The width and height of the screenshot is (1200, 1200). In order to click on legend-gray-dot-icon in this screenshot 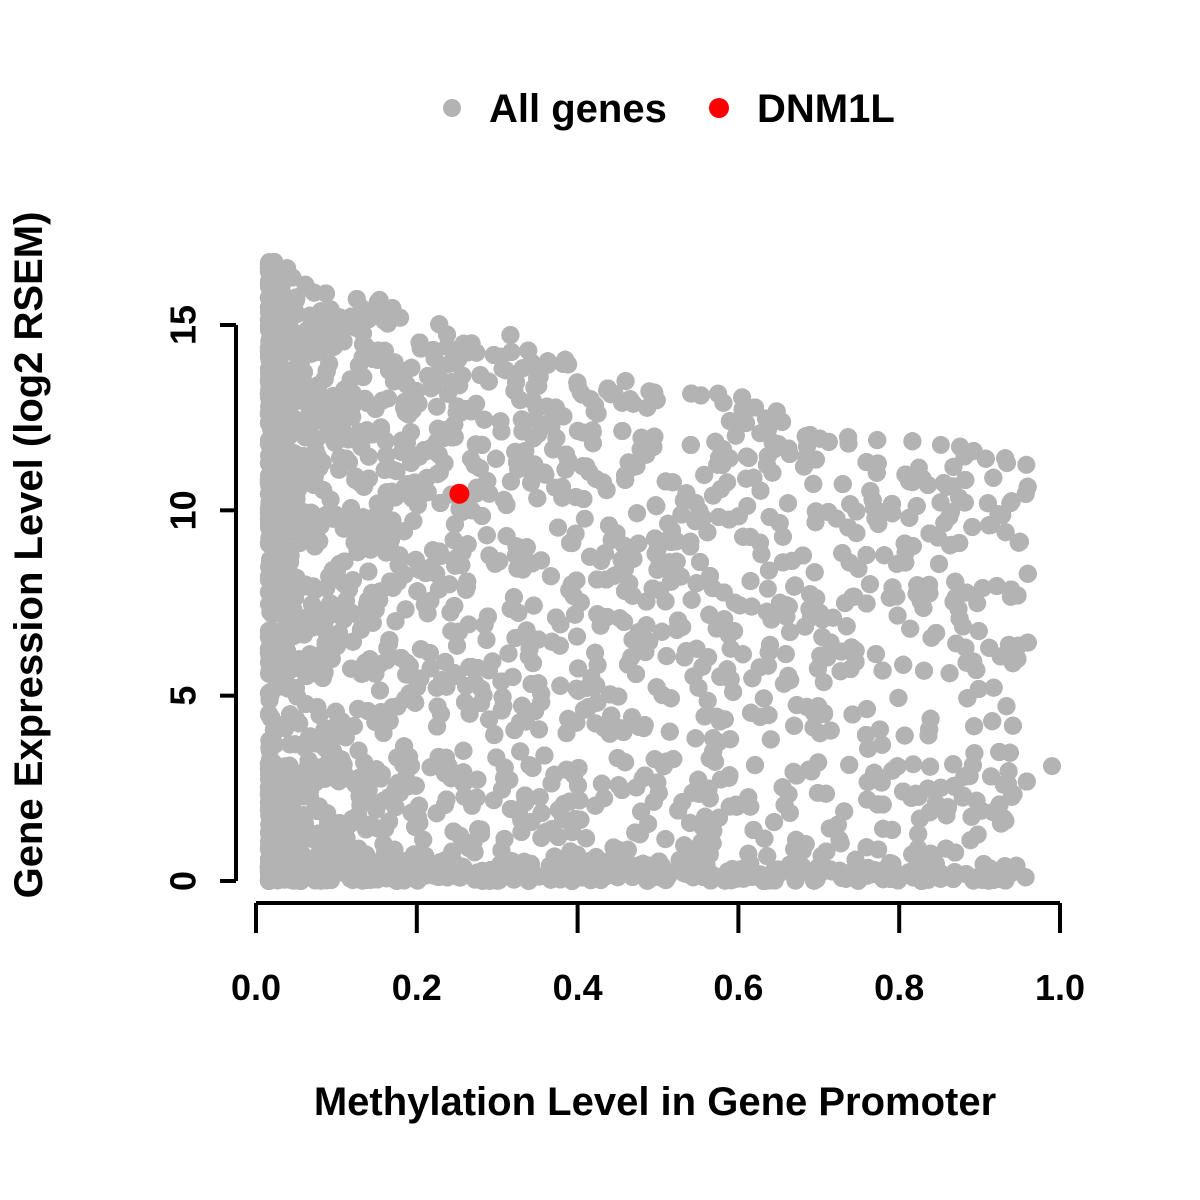, I will do `click(452, 108)`.